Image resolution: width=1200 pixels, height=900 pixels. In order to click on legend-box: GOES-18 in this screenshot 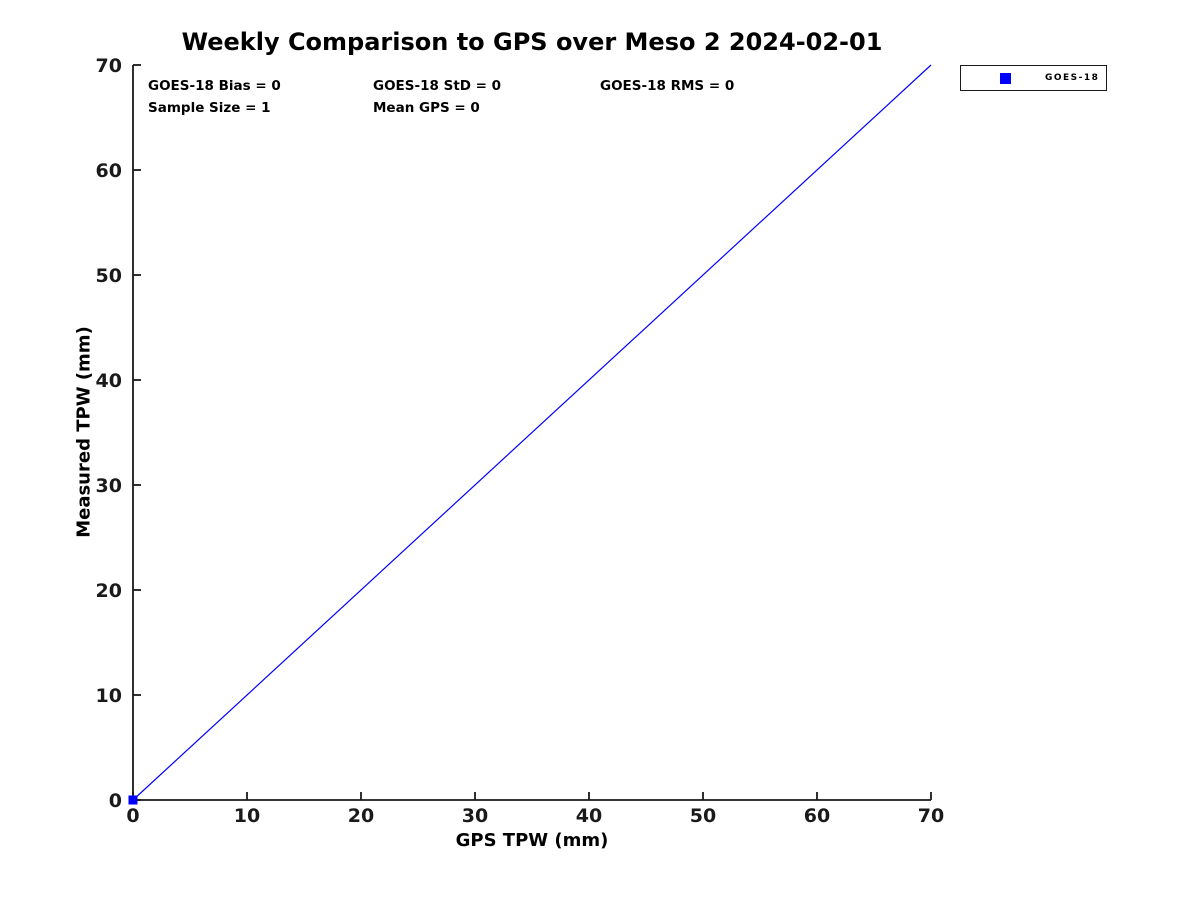, I will do `click(1033, 78)`.